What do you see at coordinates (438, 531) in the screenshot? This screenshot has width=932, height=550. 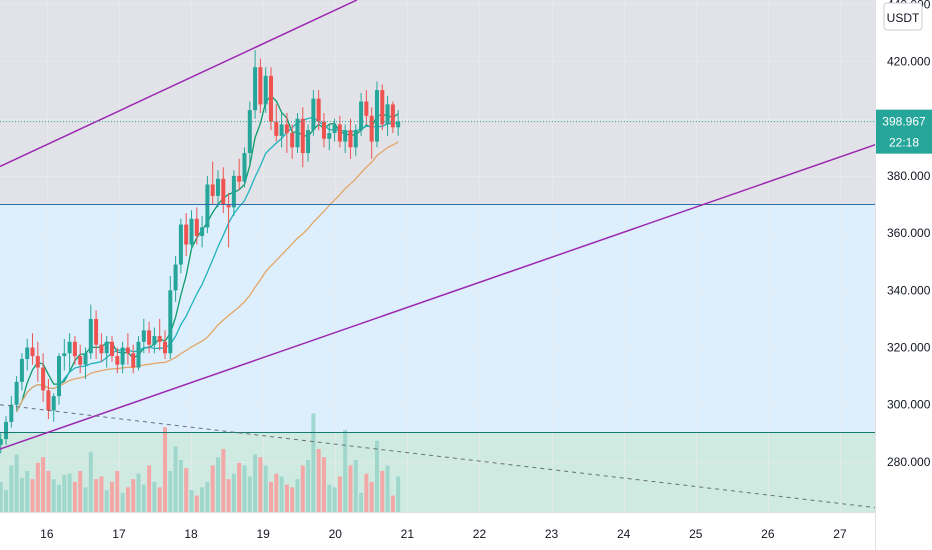 I see `time-axis: 16 17 18 19 20 21 22 23 24 25 26 27` at bounding box center [438, 531].